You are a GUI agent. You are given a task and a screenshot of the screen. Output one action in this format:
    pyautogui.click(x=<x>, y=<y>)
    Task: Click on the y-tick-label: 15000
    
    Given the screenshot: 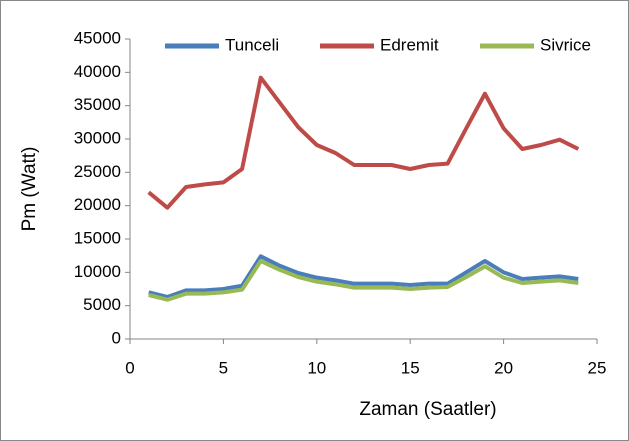 What is the action you would take?
    pyautogui.click(x=97, y=237)
    